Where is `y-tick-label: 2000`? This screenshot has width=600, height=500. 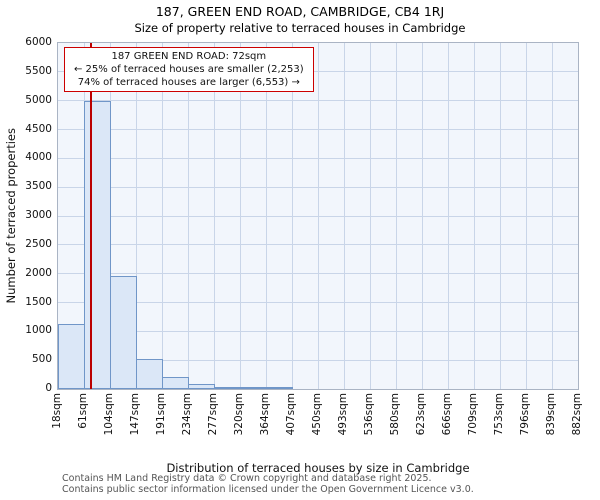 y-tick-label: 2000 is located at coordinates (38, 272).